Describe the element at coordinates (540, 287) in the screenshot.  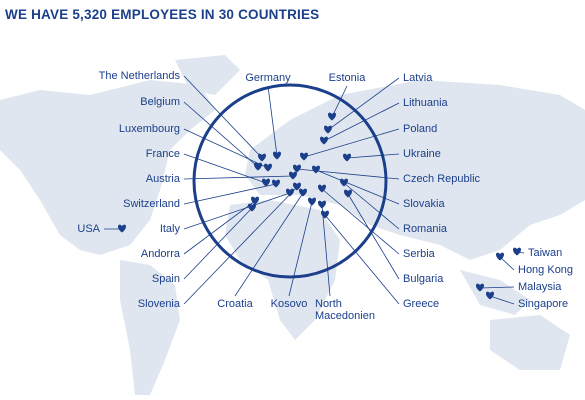
I see `country-label: Malaysia` at that location.